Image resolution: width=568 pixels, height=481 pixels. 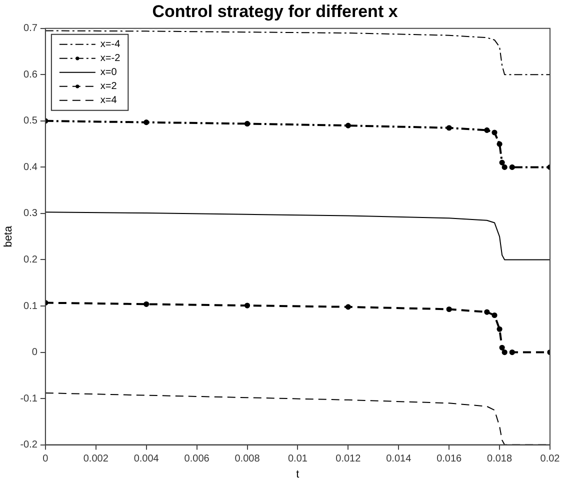 What do you see at coordinates (349, 459) in the screenshot?
I see `x-tick-label: 0.012` at bounding box center [349, 459].